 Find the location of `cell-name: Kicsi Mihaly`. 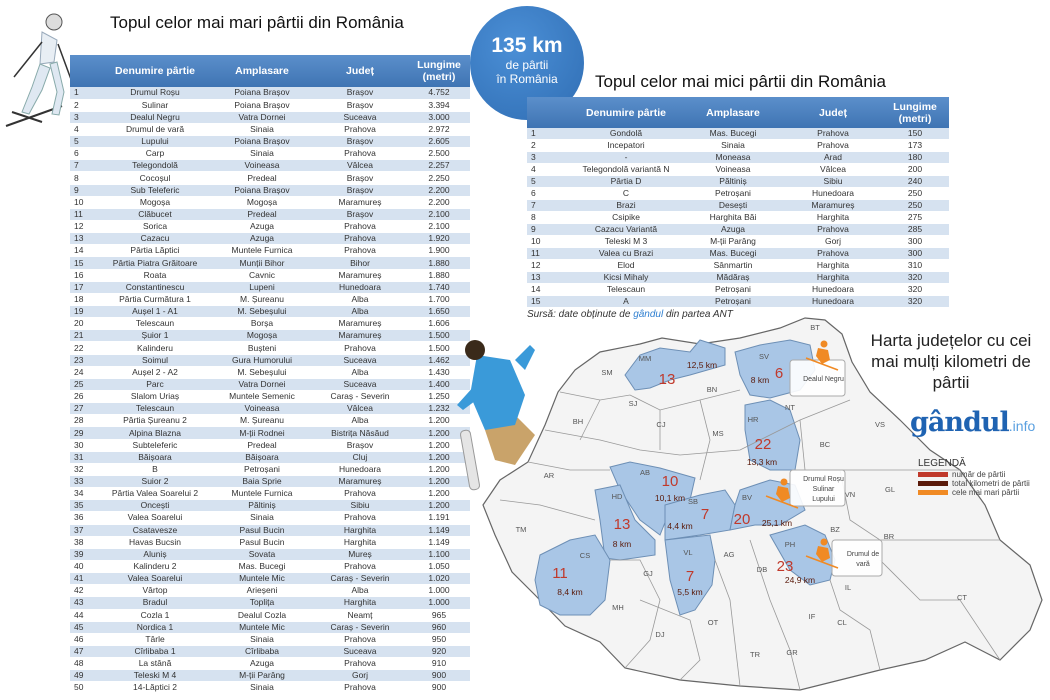

cell-name: Kicsi Mihaly is located at coordinates (626, 278).